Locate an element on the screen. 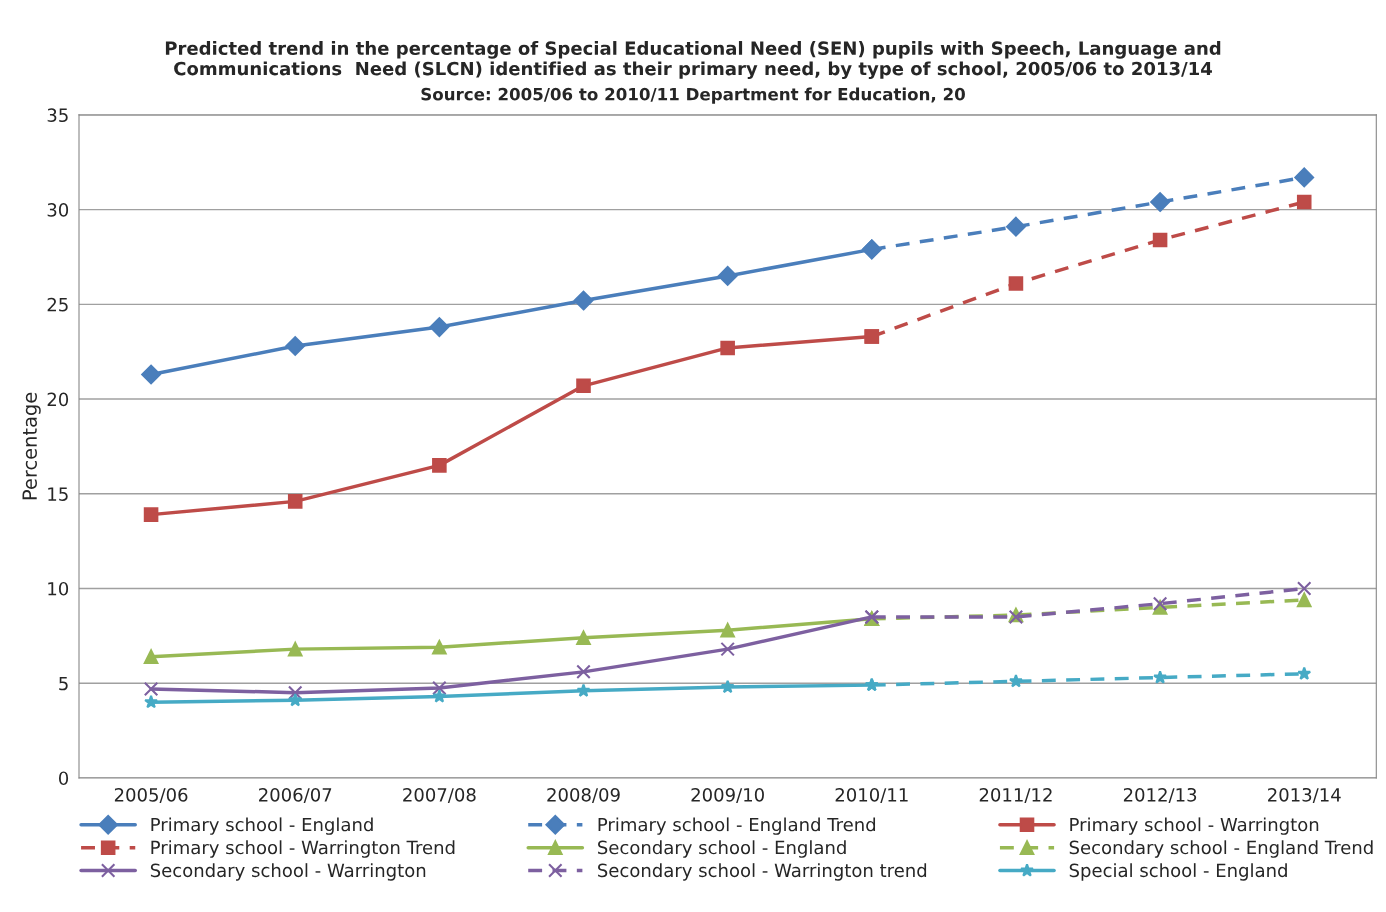 The height and width of the screenshot is (912, 1386). y-tick-label: 15 is located at coordinates (58, 494).